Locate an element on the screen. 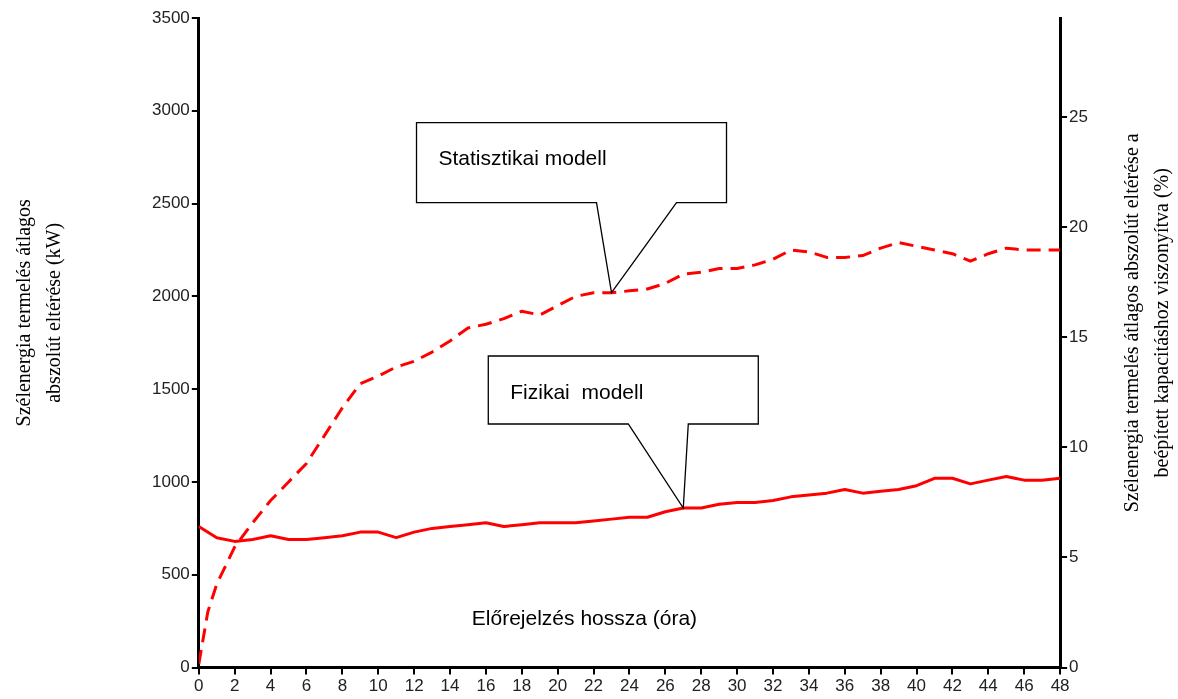 This screenshot has height=699, width=1178. x-tick-label: 12 is located at coordinates (414, 686).